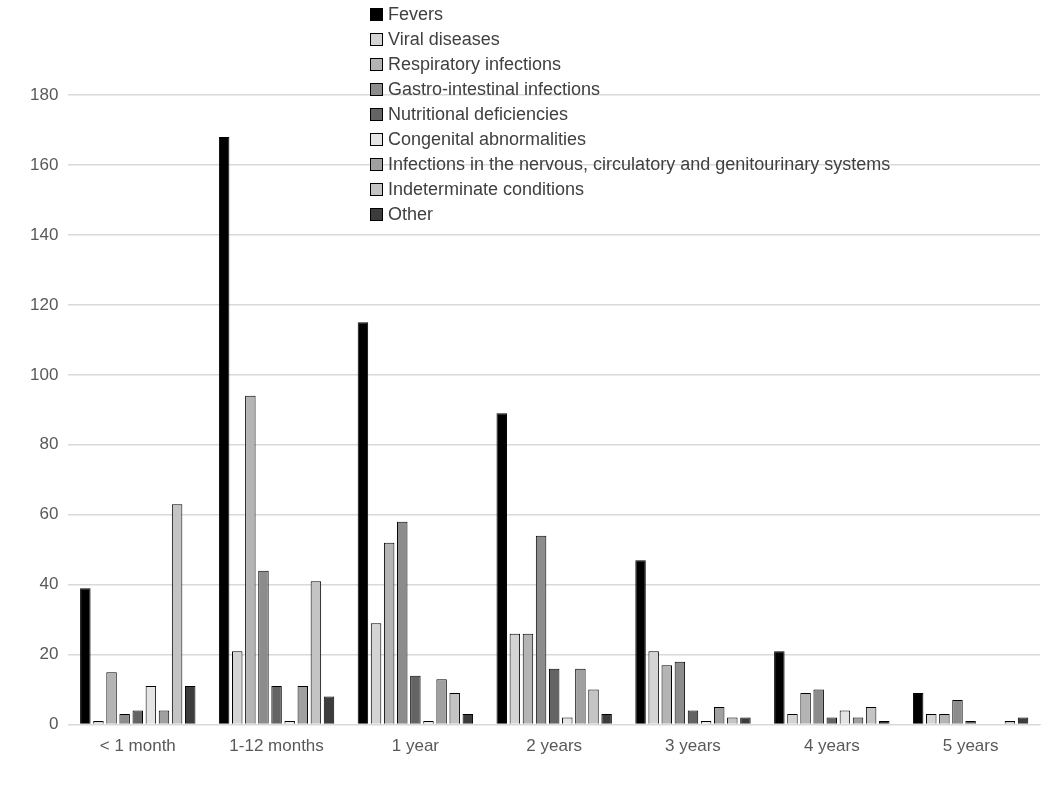 This screenshot has width=1062, height=789. I want to click on y-tick-label: 80, so click(49, 444).